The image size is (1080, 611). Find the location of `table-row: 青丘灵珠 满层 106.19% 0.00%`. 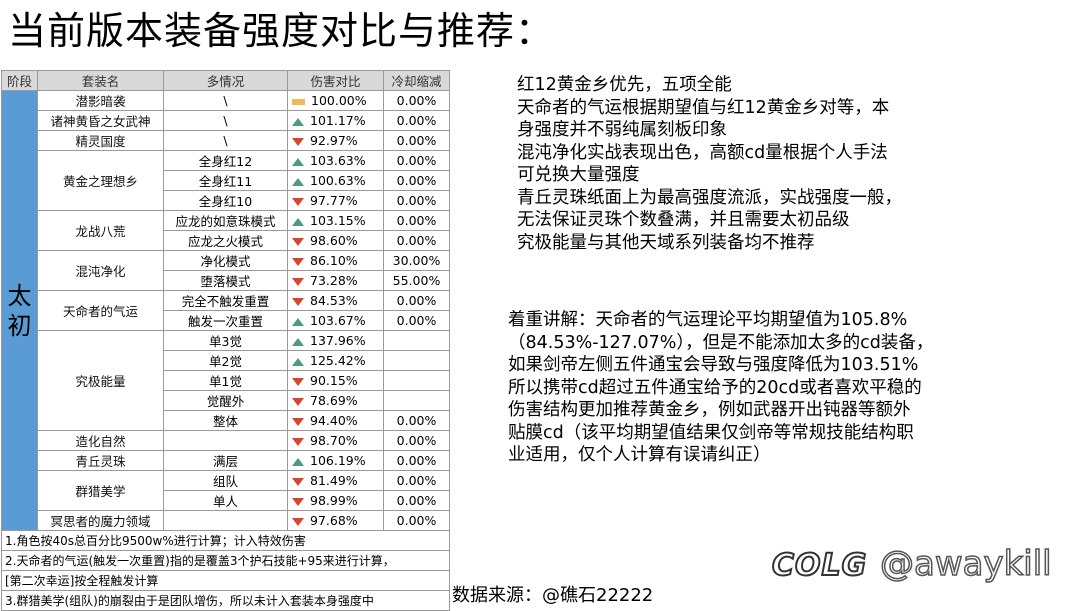

table-row: 青丘灵珠 满层 106.19% 0.00% is located at coordinates (226, 460).